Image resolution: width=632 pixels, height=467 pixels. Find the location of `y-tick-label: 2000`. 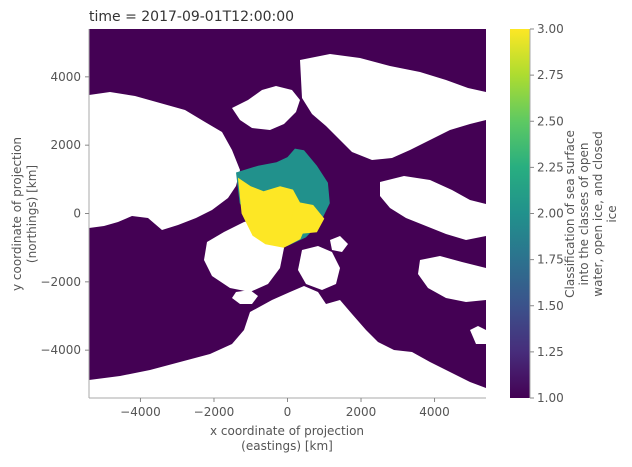

y-tick-label: 2000 is located at coordinates (65, 145).